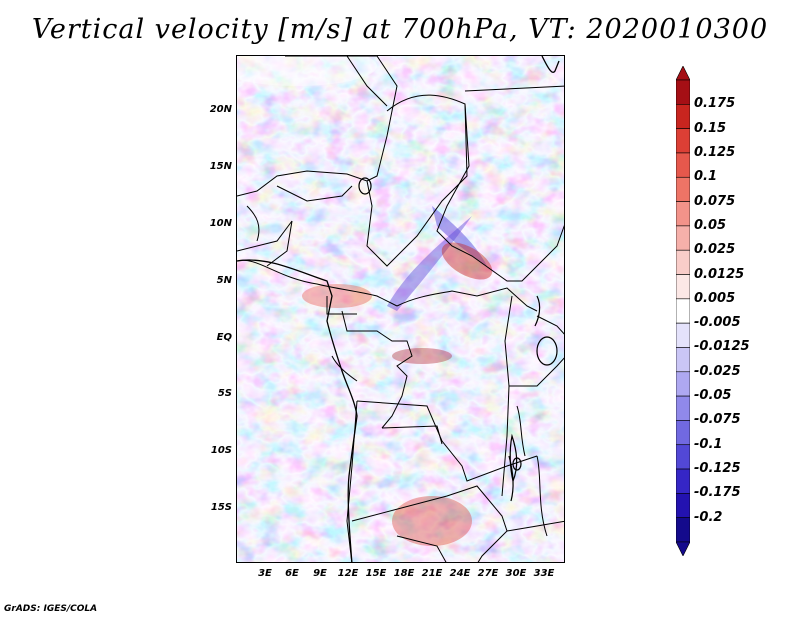 This screenshot has width=800, height=618. What do you see at coordinates (715, 104) in the screenshot?
I see `colorbar-label: 0.175` at bounding box center [715, 104].